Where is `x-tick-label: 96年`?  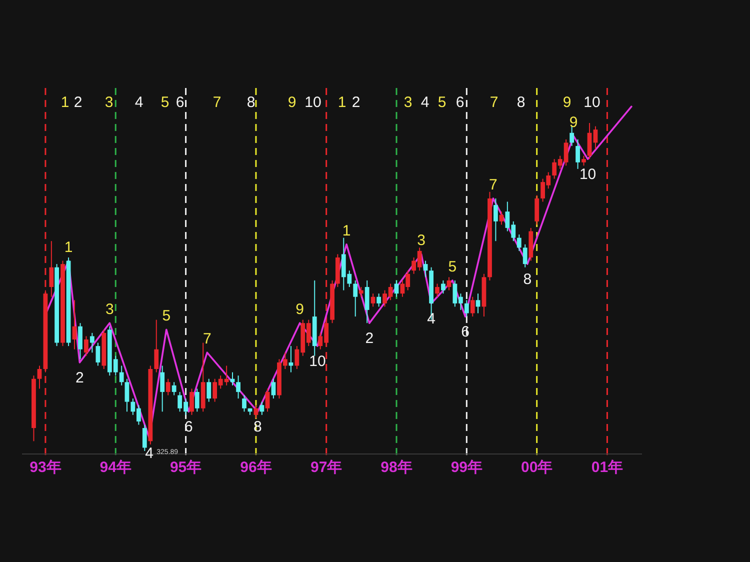
x-tick-label: 96年 is located at coordinates (256, 467).